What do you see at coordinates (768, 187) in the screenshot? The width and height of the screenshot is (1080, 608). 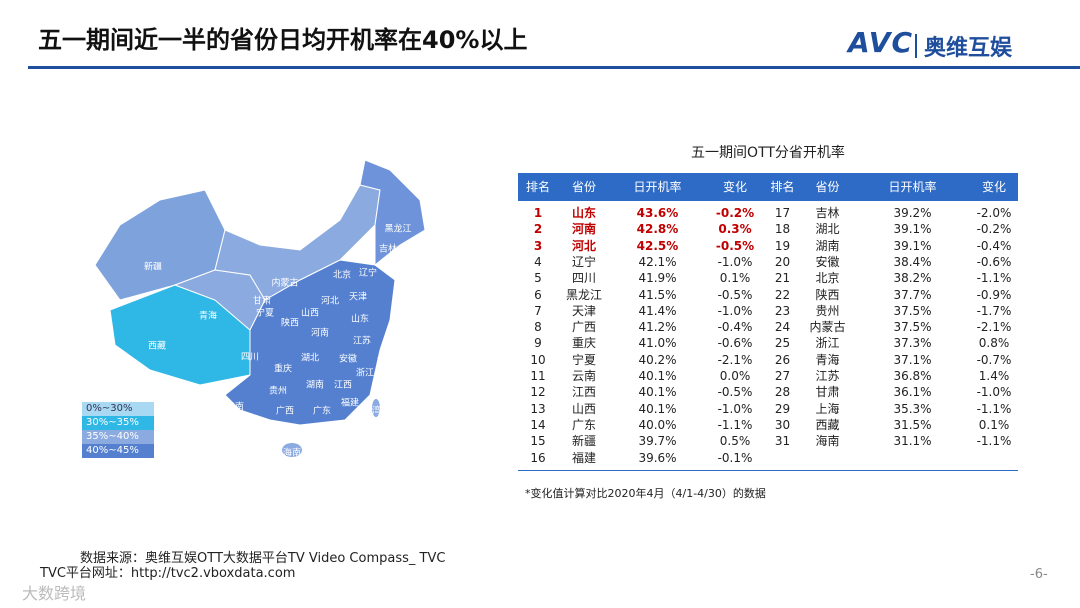 I see `table-header` at bounding box center [768, 187].